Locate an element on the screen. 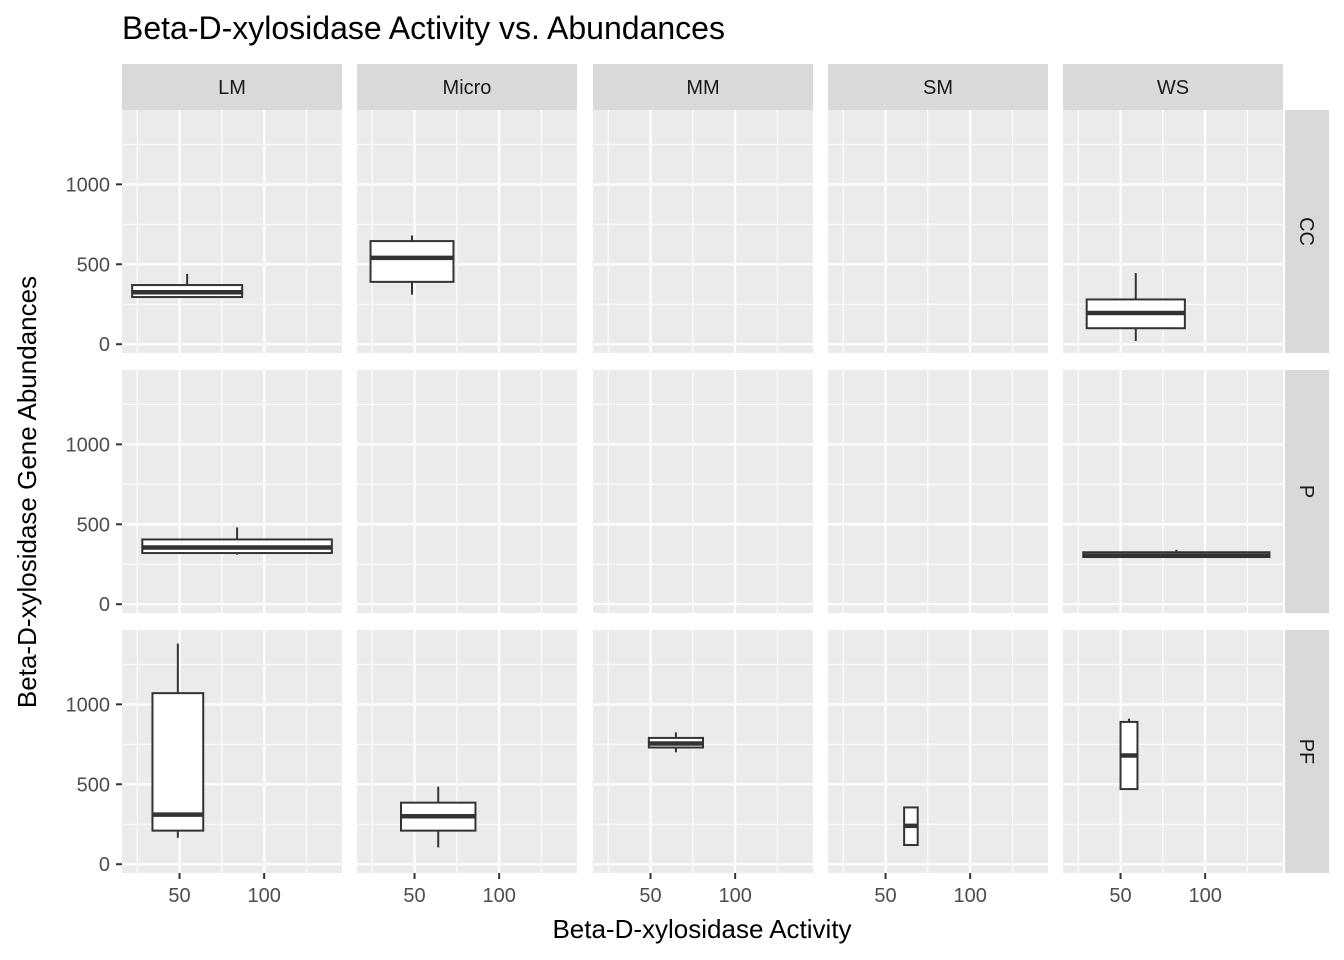 This screenshot has height=960, width=1344. boxplot-cc-micro is located at coordinates (412, 265).